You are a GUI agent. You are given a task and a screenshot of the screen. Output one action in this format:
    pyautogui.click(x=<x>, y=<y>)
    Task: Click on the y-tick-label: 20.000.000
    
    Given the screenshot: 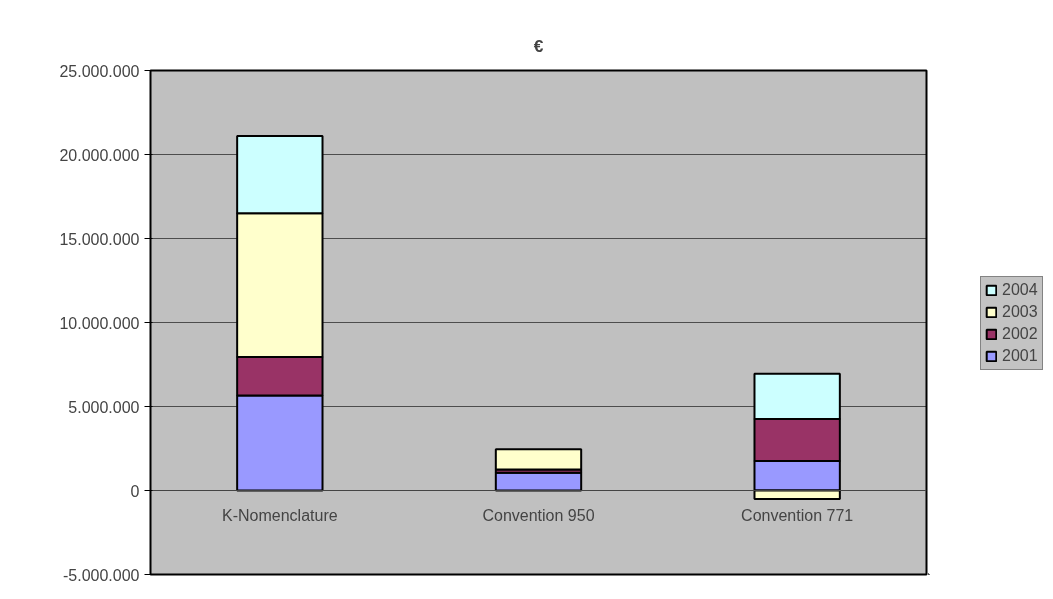 What is the action you would take?
    pyautogui.click(x=99, y=155)
    